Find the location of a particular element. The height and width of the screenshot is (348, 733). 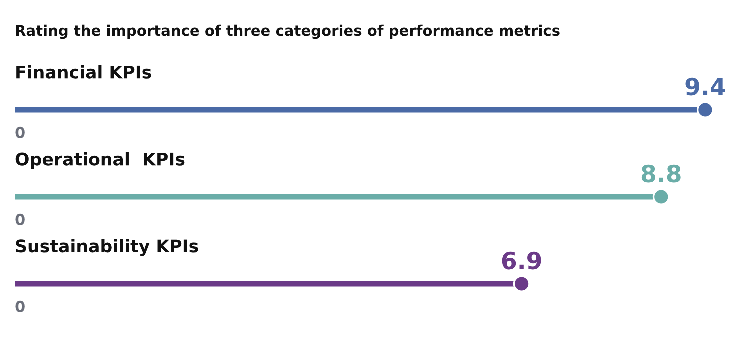

y-tick-label: Operational KPIs is located at coordinates (100, 161).